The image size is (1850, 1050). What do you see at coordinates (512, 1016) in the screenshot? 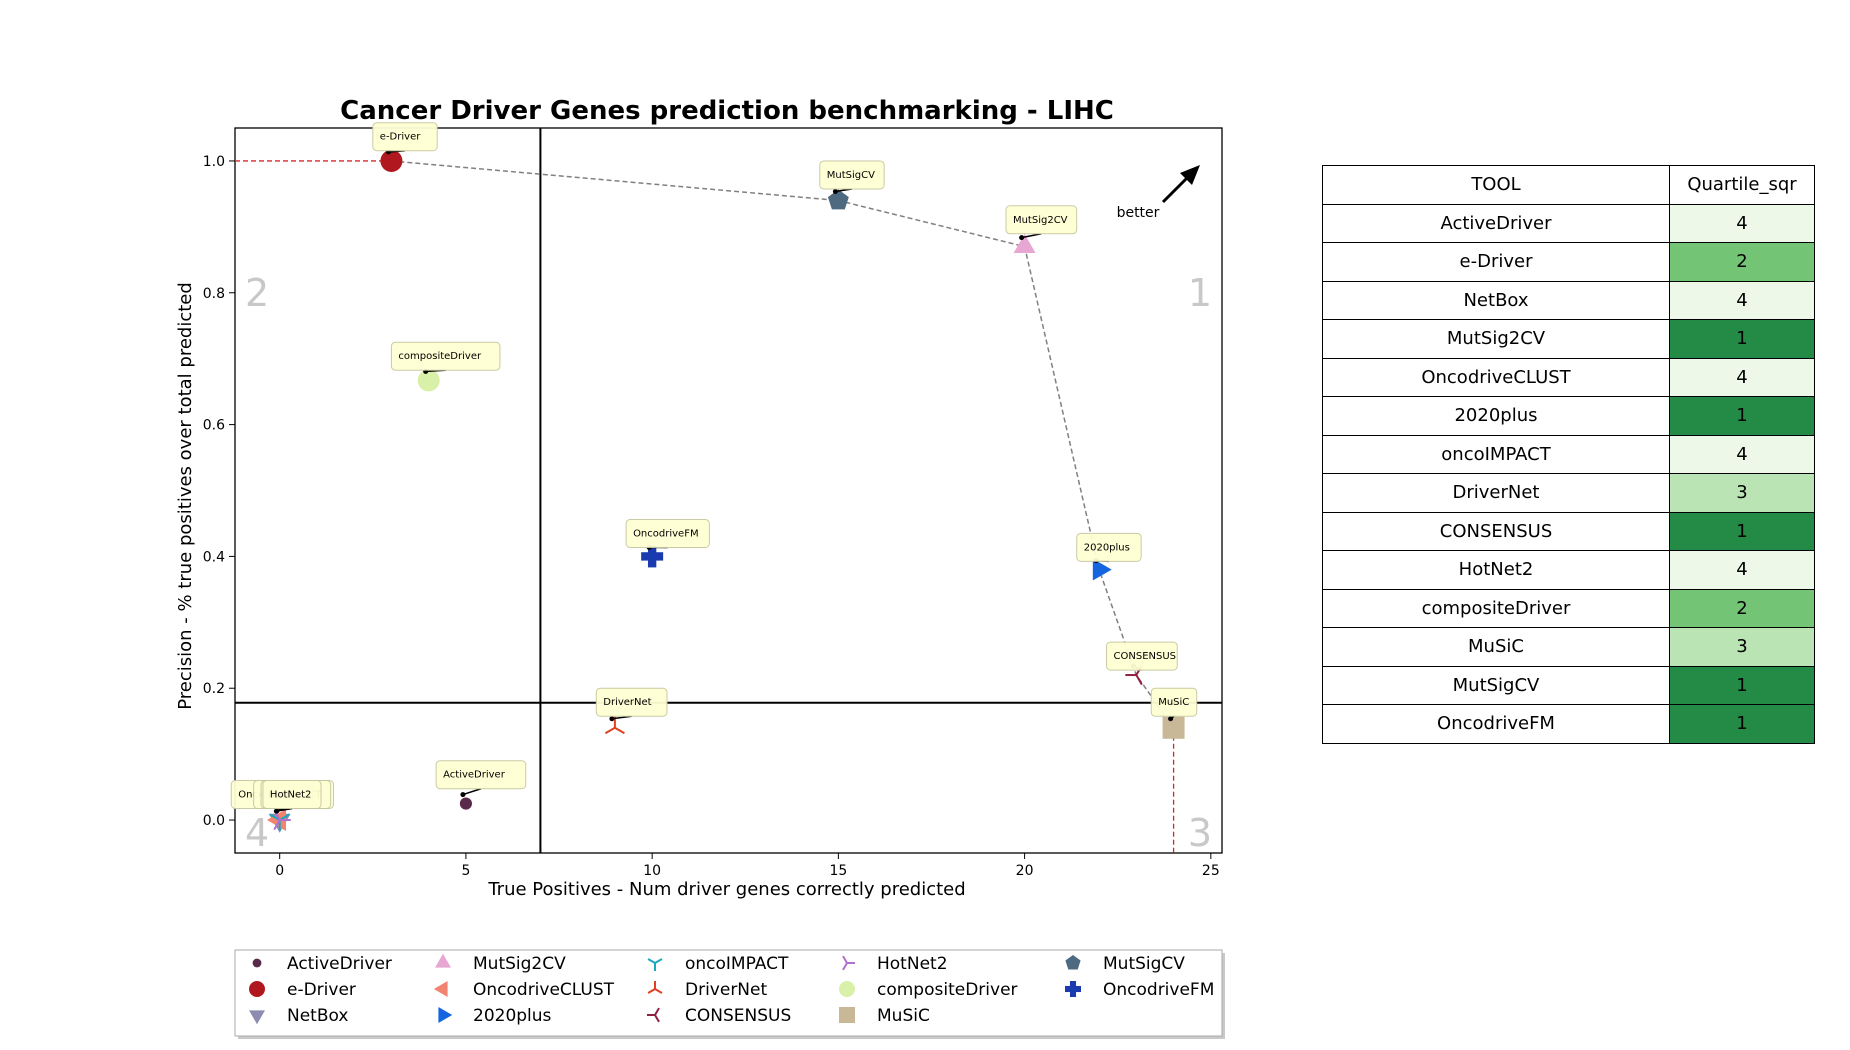
I see `legend-label: 2020plus` at bounding box center [512, 1016].